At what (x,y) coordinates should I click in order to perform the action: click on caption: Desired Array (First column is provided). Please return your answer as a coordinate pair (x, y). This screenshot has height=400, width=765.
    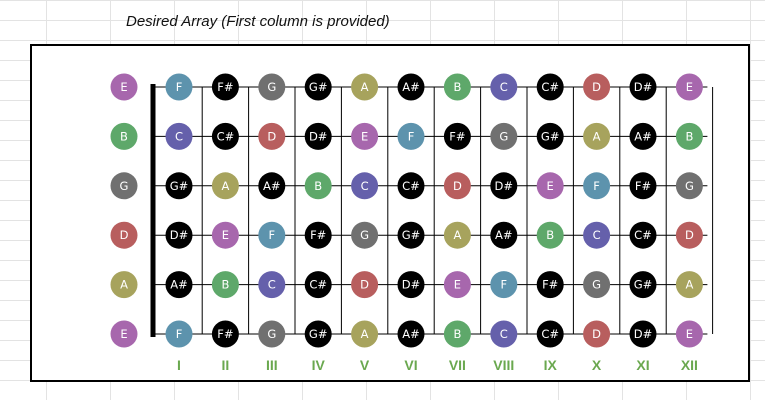
    Looking at the image, I should click on (258, 21).